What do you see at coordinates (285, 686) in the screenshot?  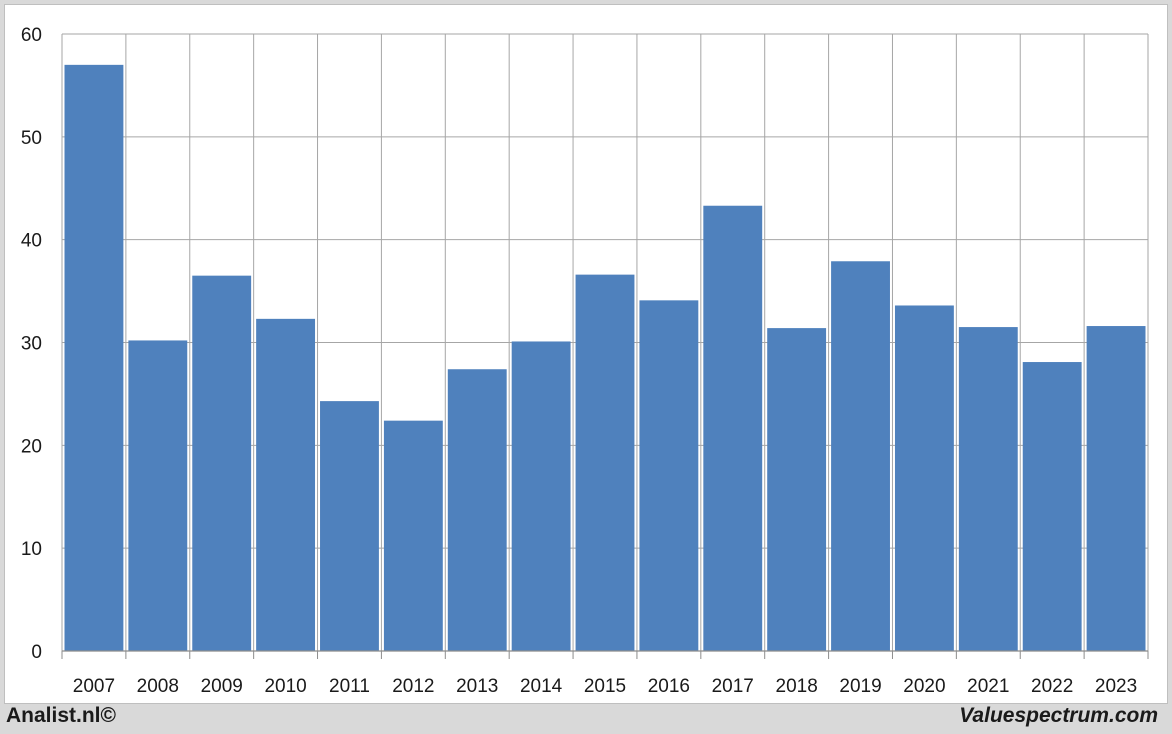 I see `x-tick-label: 2010` at bounding box center [285, 686].